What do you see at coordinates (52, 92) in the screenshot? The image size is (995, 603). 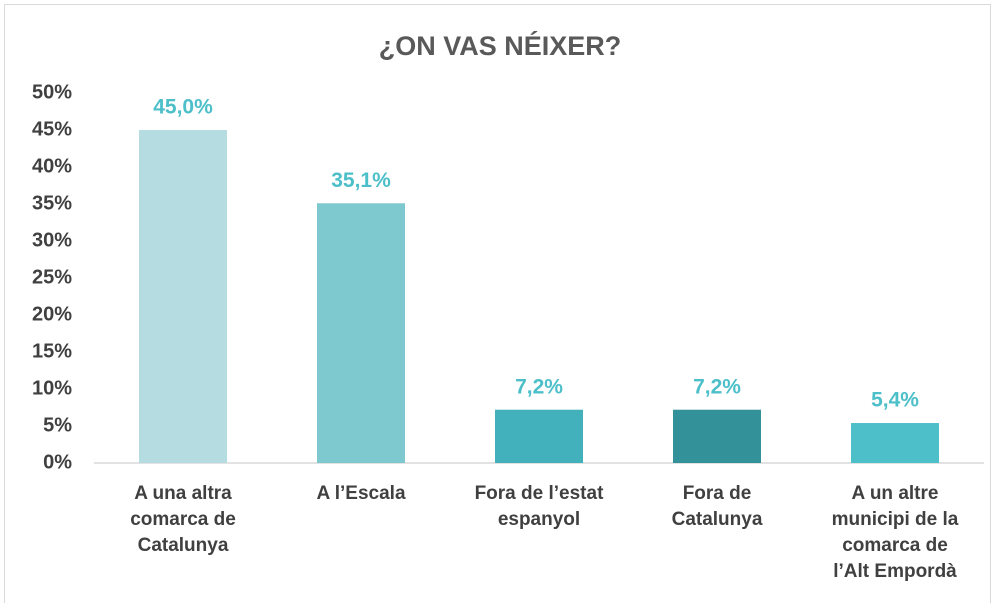 I see `y-tick-label: 50%` at bounding box center [52, 92].